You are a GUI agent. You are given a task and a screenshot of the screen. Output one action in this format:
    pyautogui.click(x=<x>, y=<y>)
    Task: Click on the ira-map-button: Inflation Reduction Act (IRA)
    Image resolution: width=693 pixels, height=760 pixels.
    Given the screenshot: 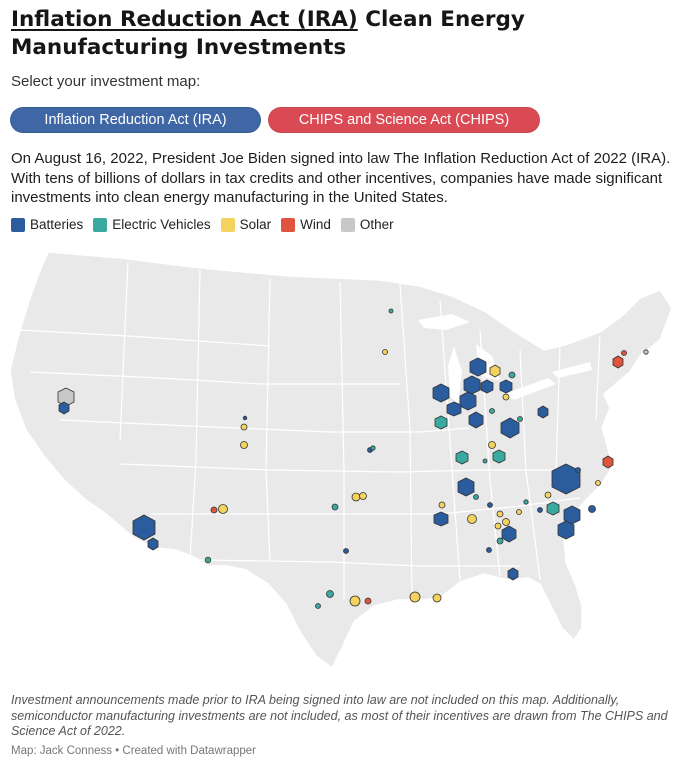 What is the action you would take?
    pyautogui.click(x=135, y=120)
    